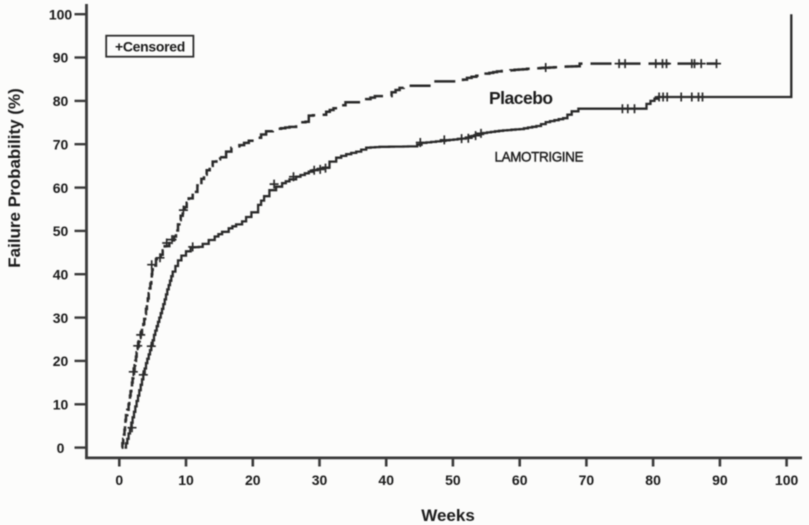 The image size is (809, 525). I want to click on svg-text: Weeks, so click(448, 515).